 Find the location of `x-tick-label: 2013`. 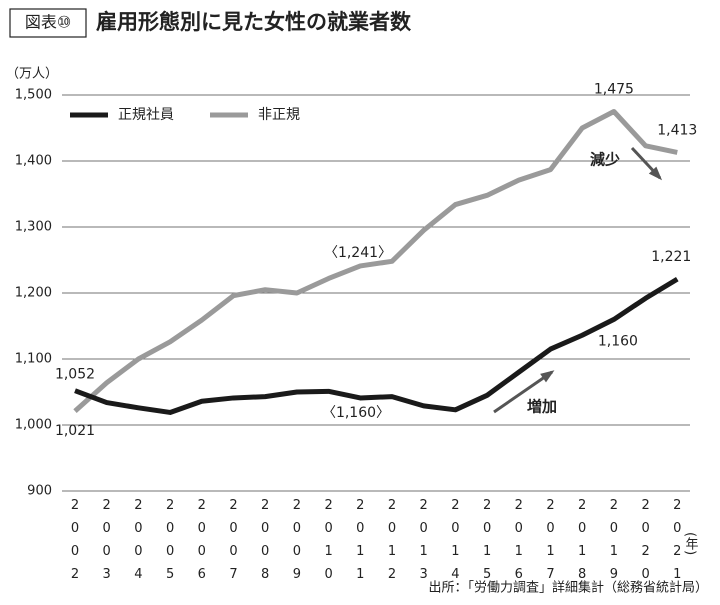

x-tick-label: 2013 is located at coordinates (423, 544).